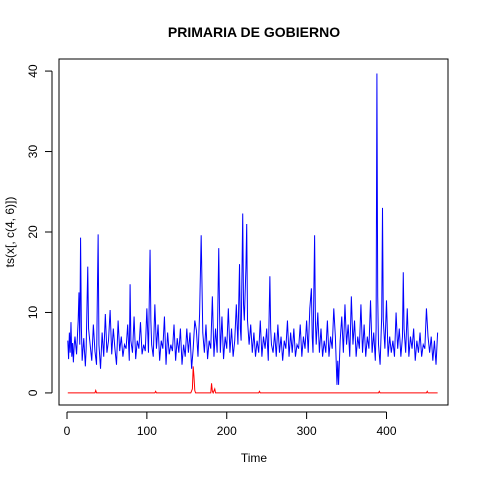 The image size is (480, 480). What do you see at coordinates (147, 431) in the screenshot?
I see `x-tick-label: 100` at bounding box center [147, 431].